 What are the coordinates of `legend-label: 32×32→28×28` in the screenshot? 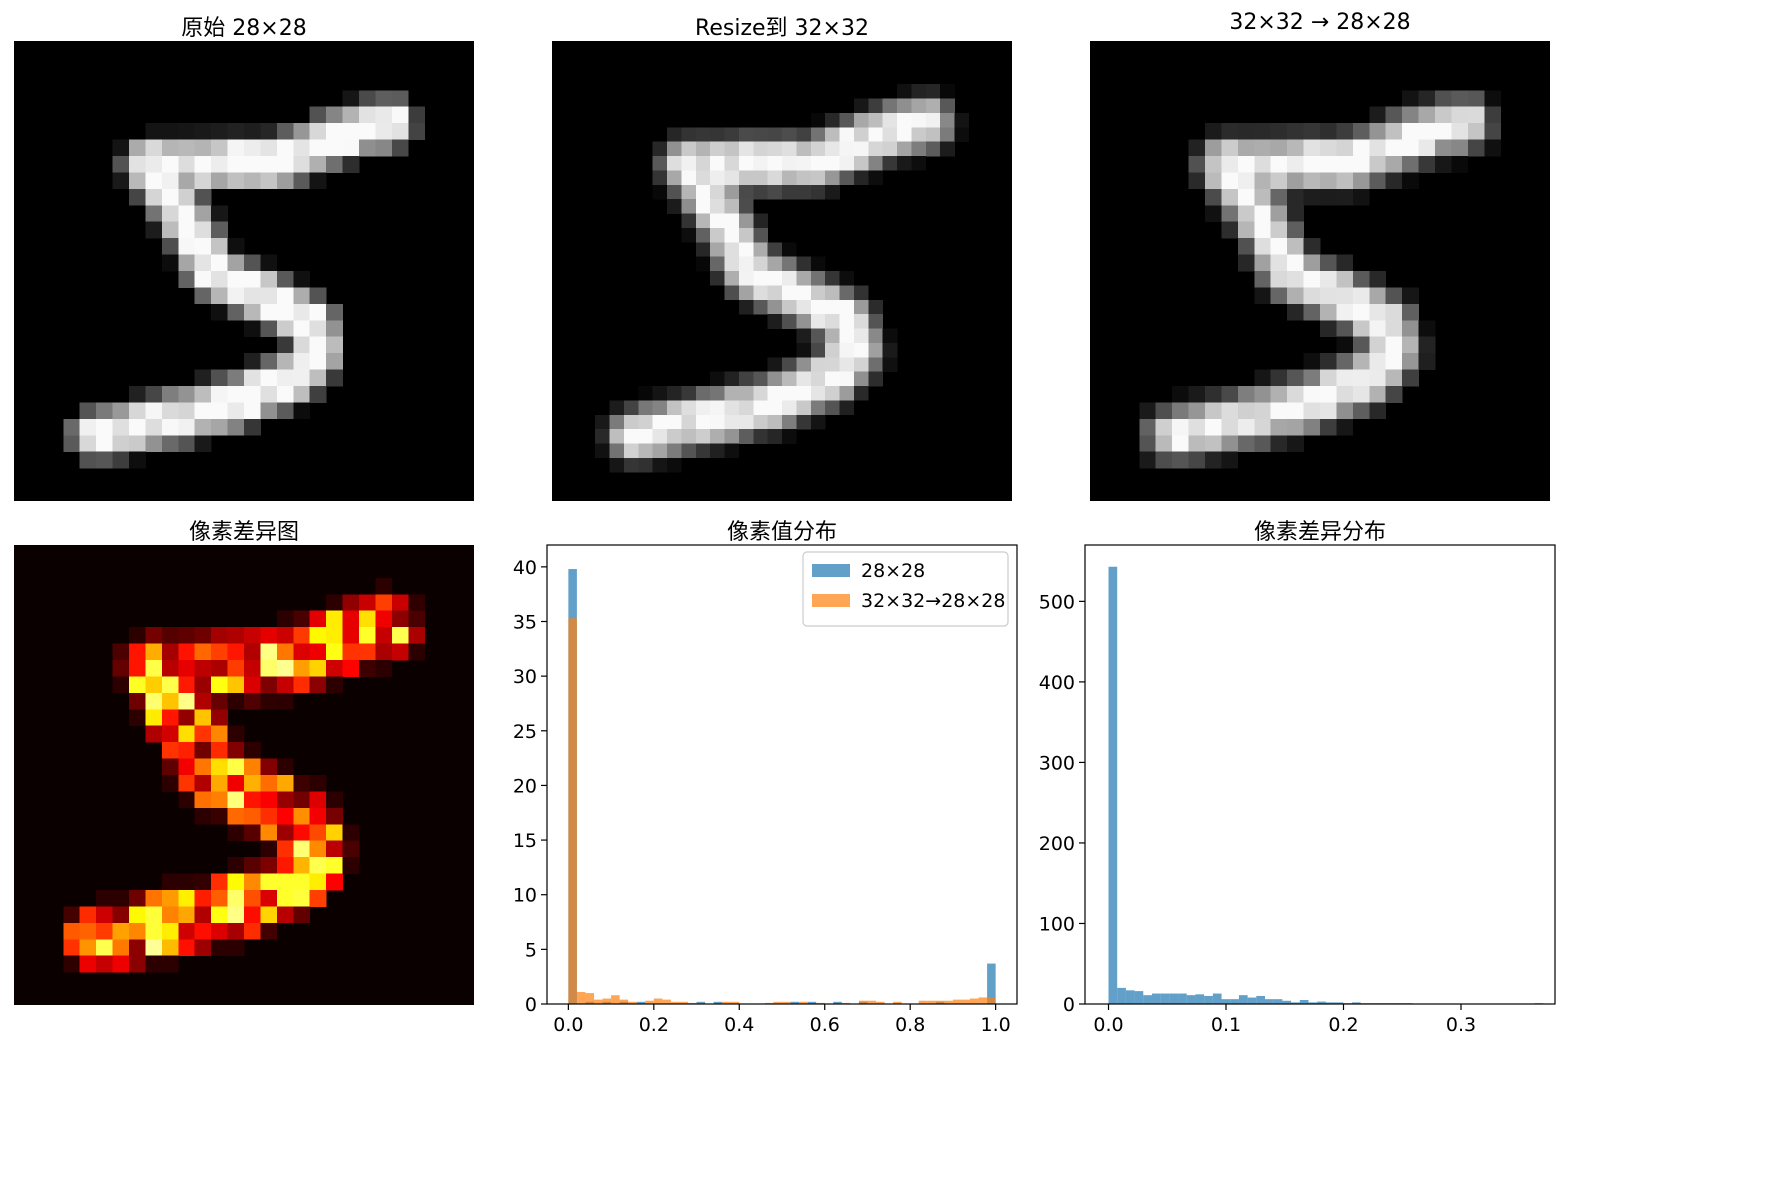 It's located at (933, 601).